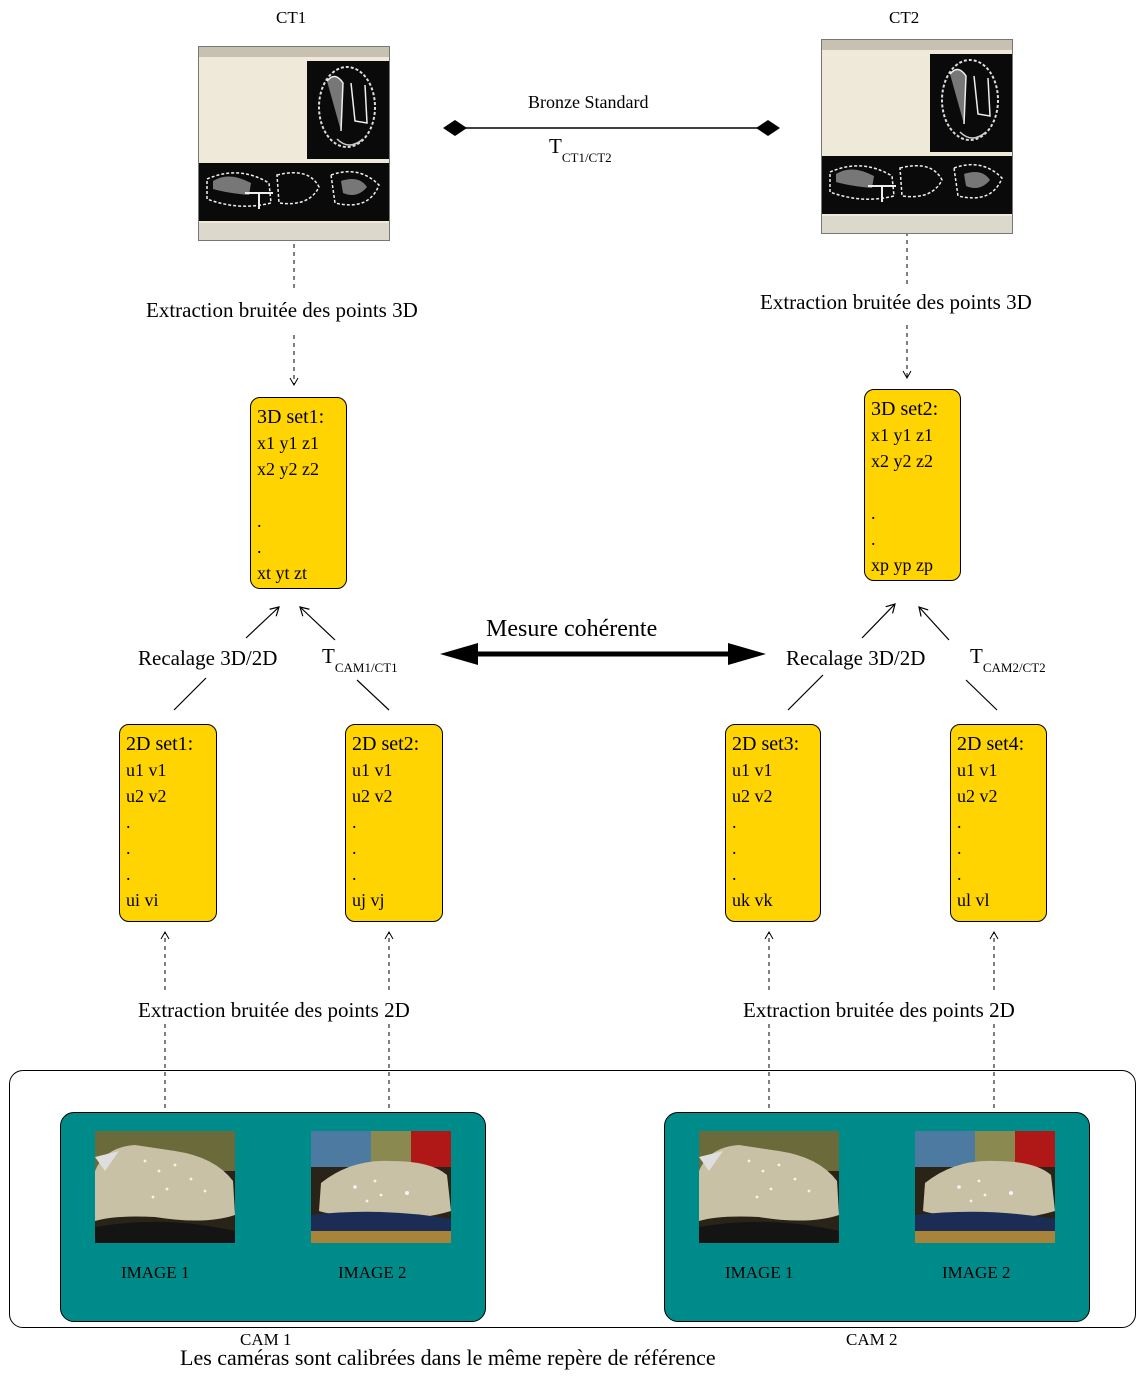  I want to click on t-cam1-ct1: TCAM1/CT1, so click(360, 659).